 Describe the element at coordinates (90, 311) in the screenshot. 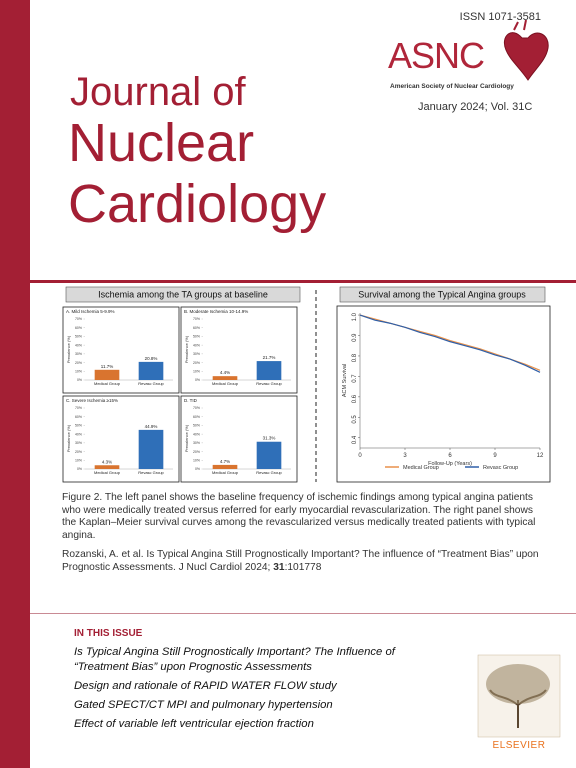

I see `subpanel-title: A. Mild Ischemia 5-9.9%` at that location.